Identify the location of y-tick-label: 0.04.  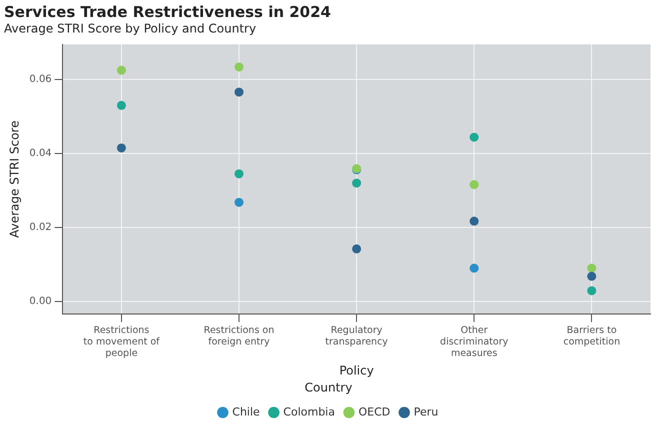
(40, 154).